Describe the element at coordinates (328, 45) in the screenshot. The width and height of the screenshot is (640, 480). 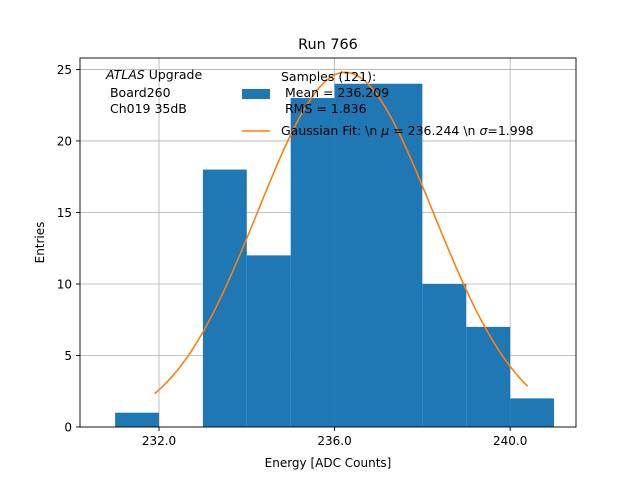
I see `chart-title: Run 766` at that location.